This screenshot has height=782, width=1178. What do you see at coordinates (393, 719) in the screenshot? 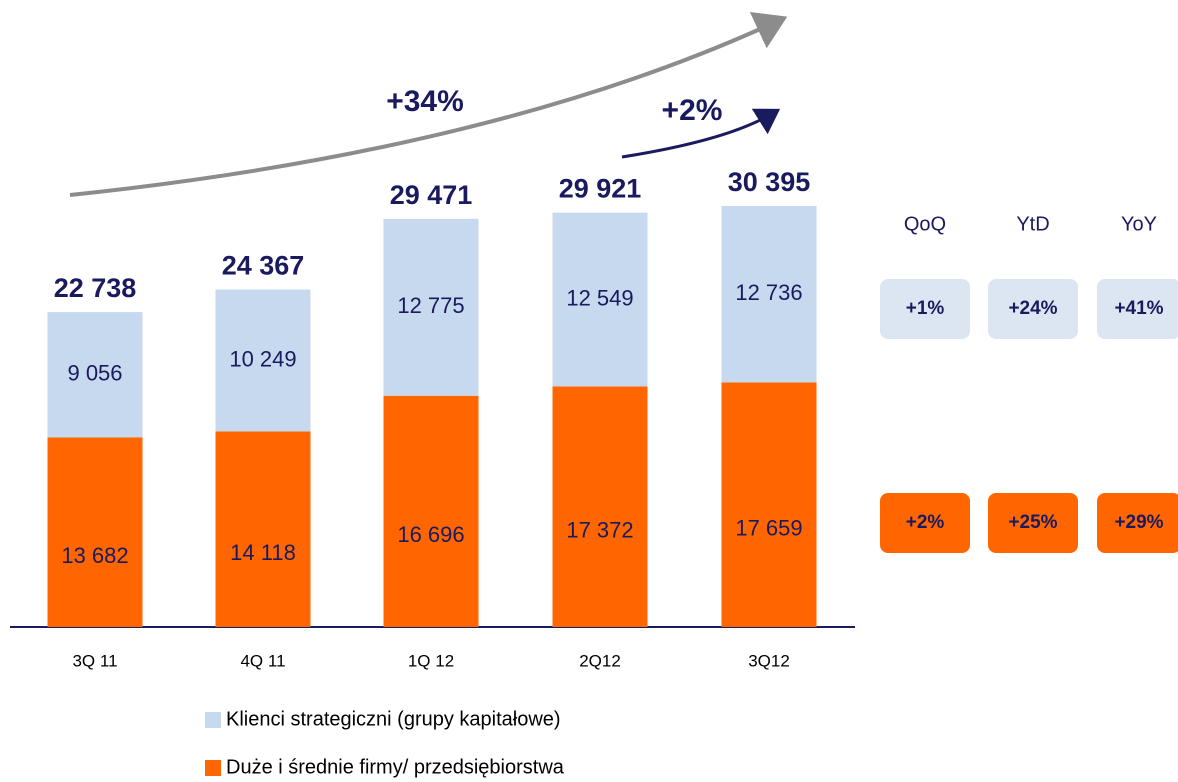
I see `legend-label: Klienci strategiczni (grupy kapitałowe)` at bounding box center [393, 719].